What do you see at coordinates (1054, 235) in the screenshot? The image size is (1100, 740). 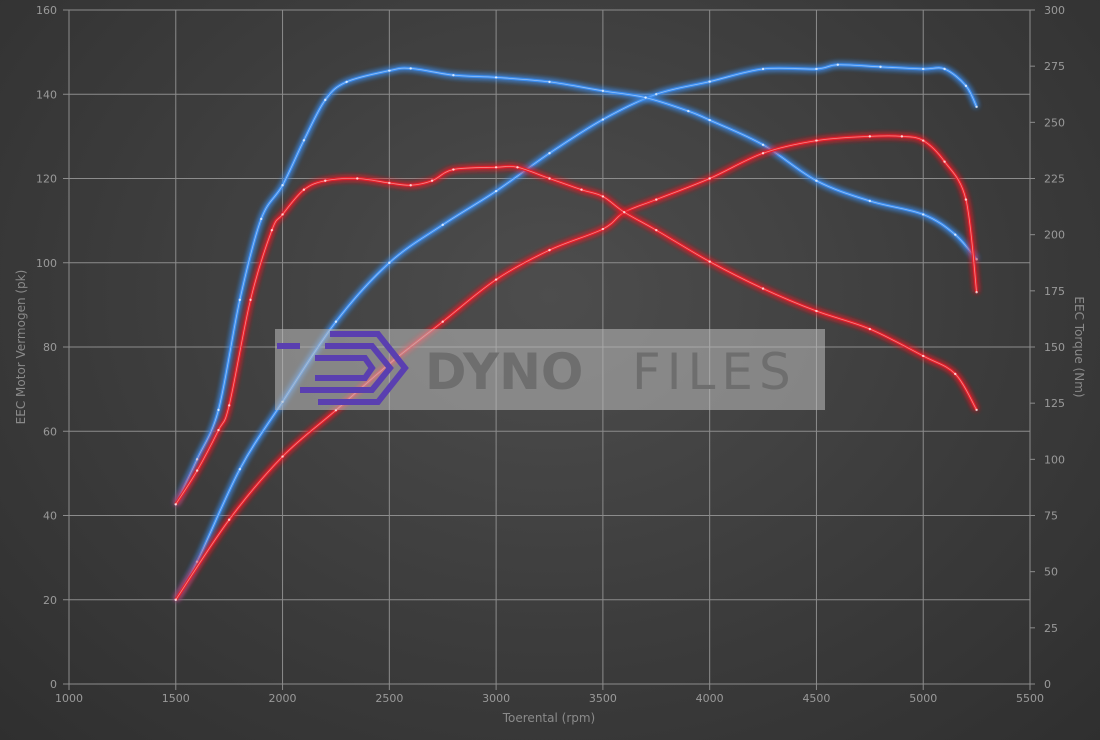 I see `y-right-tick-label: 200` at bounding box center [1054, 235].